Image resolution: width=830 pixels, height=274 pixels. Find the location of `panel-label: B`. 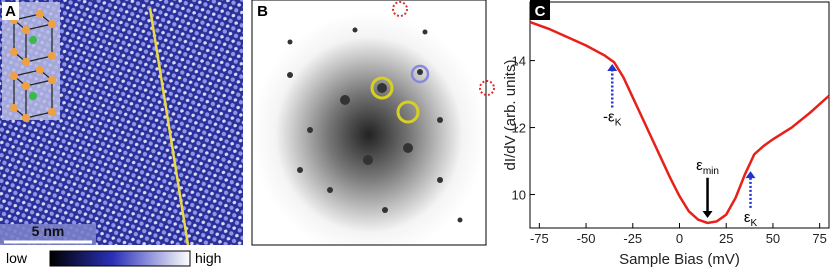

panel-label: B is located at coordinates (262, 11).